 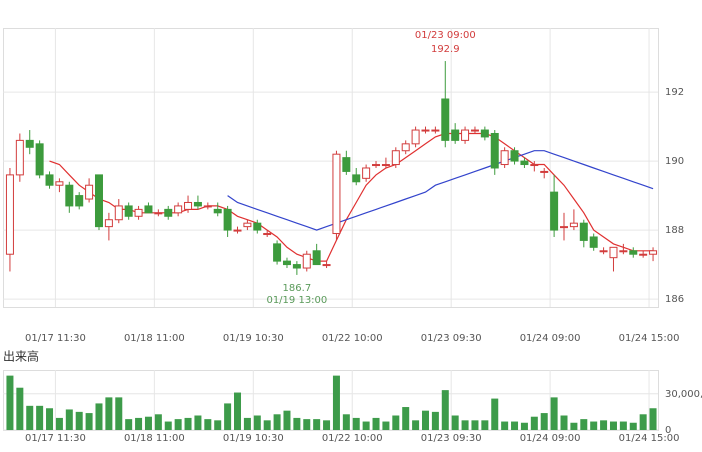 What do you see at coordinates (445, 35) in the screenshot?
I see `annotation-time: 01/23 09:00` at bounding box center [445, 35].